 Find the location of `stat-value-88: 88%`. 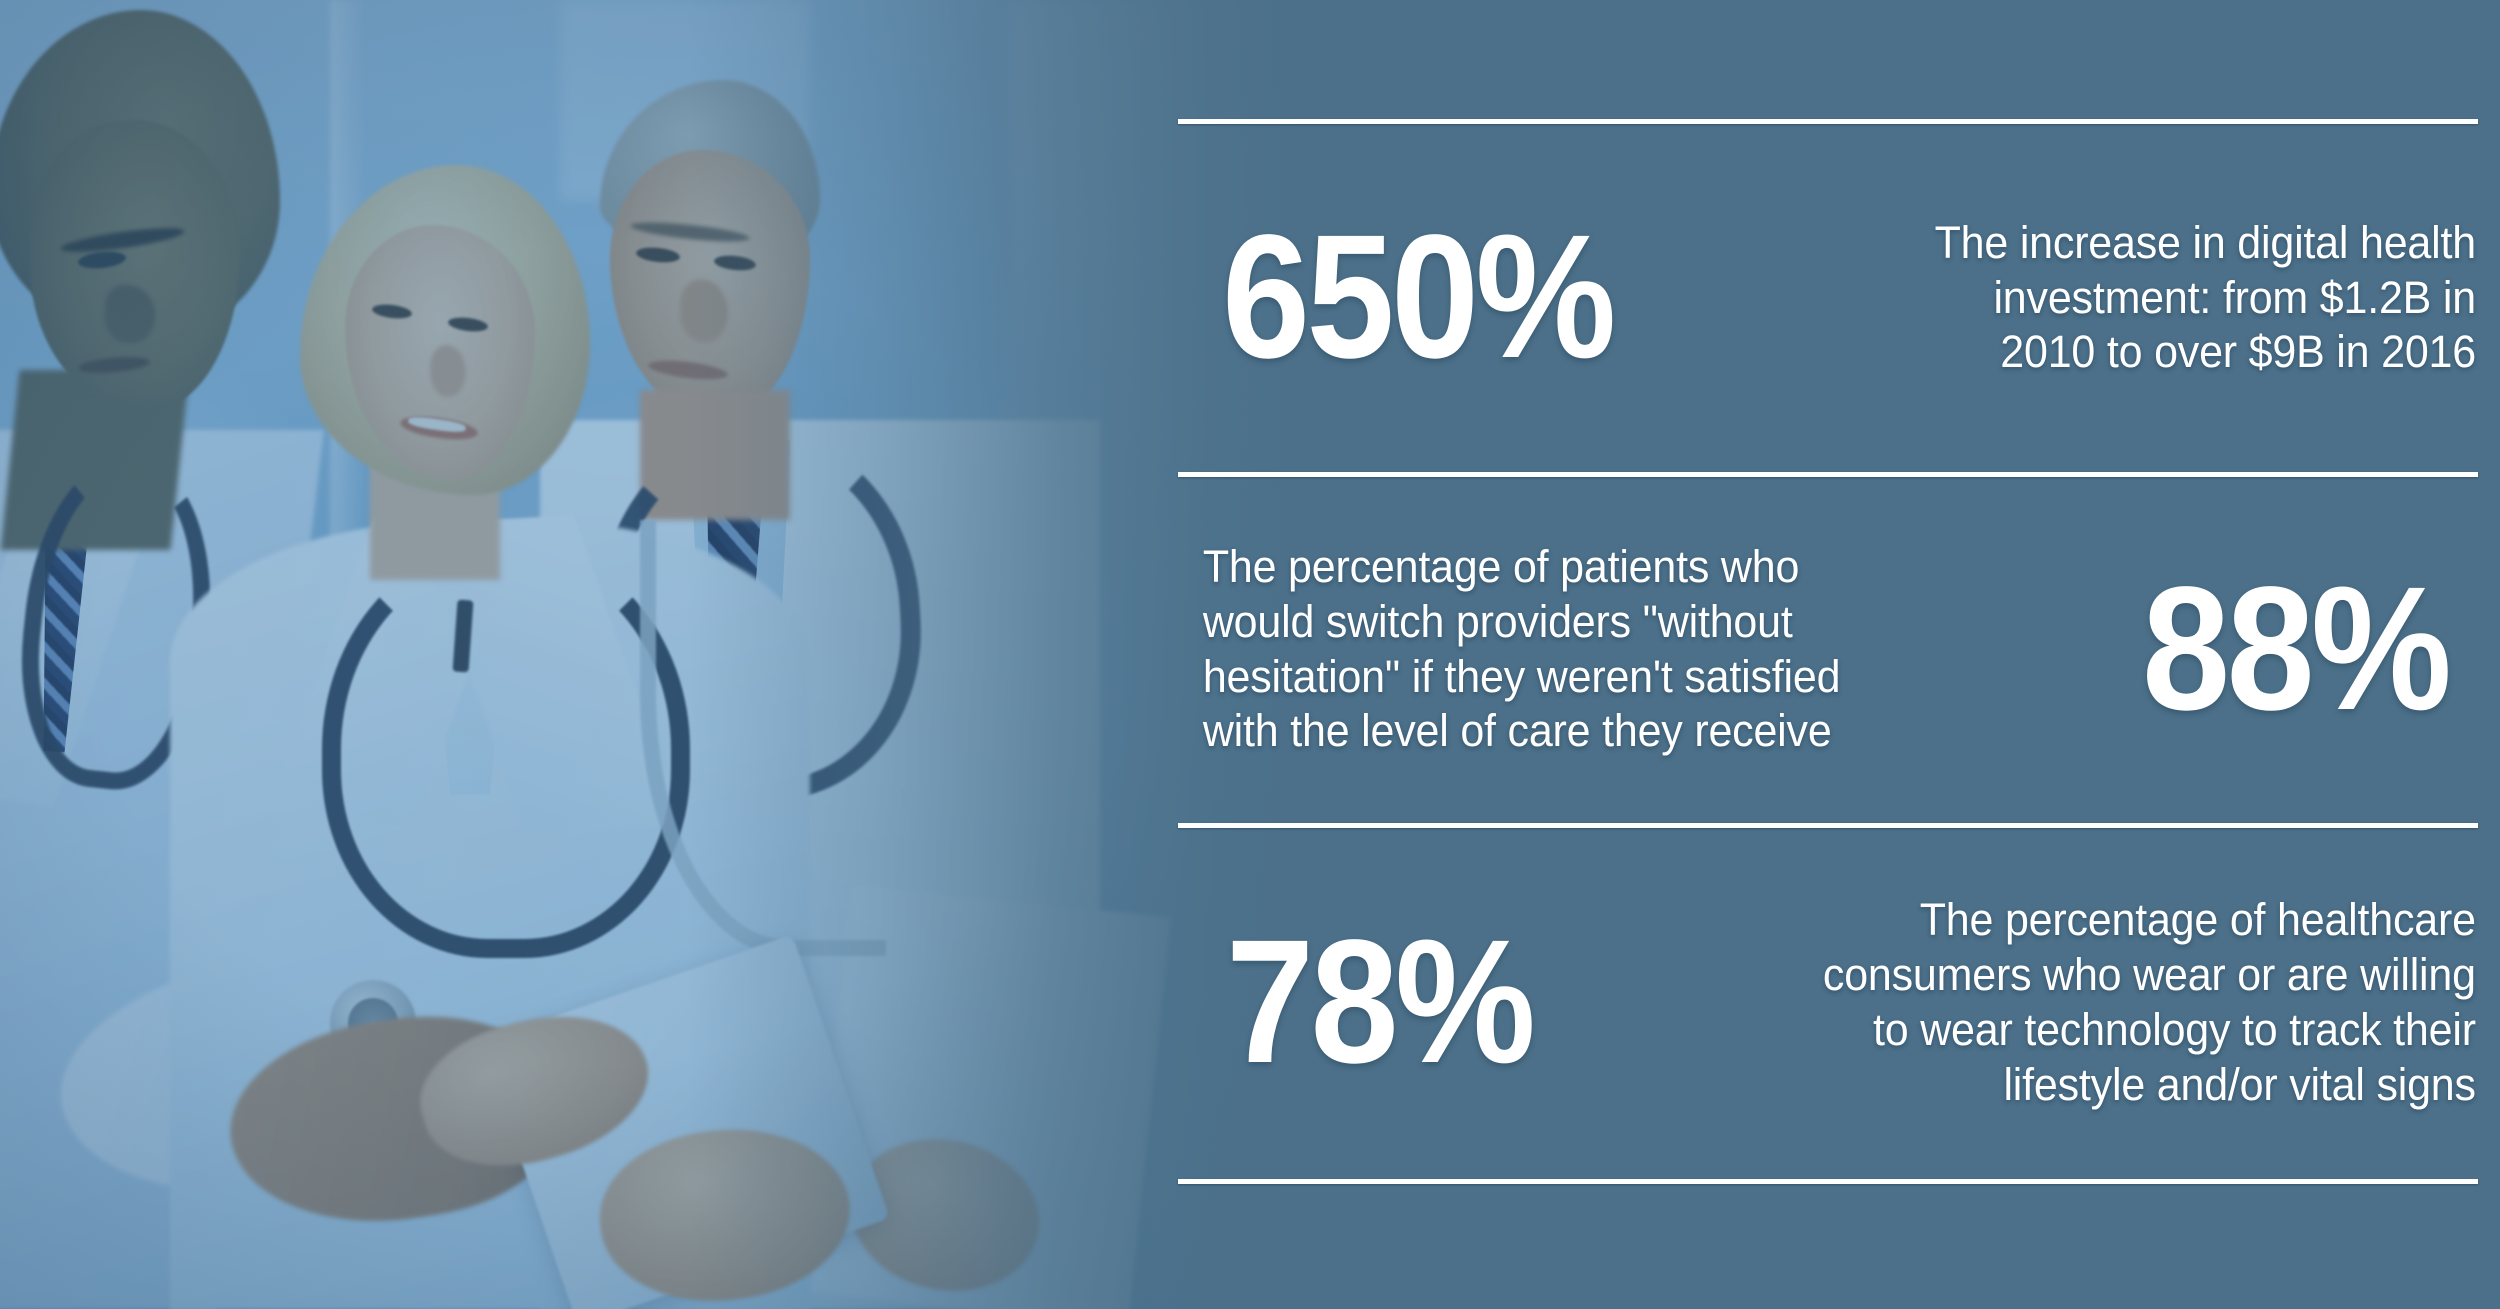

stat-value-88: 88% is located at coordinates (2296, 648).